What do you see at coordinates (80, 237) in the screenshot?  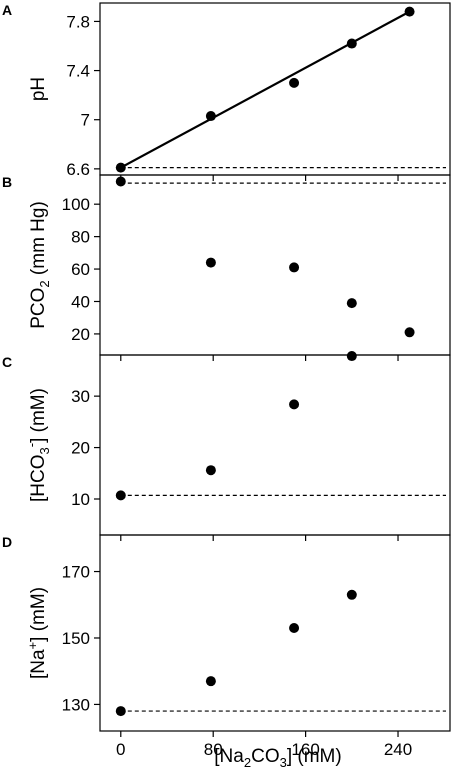 I see `panel-b-ytick-label: 80` at bounding box center [80, 237].